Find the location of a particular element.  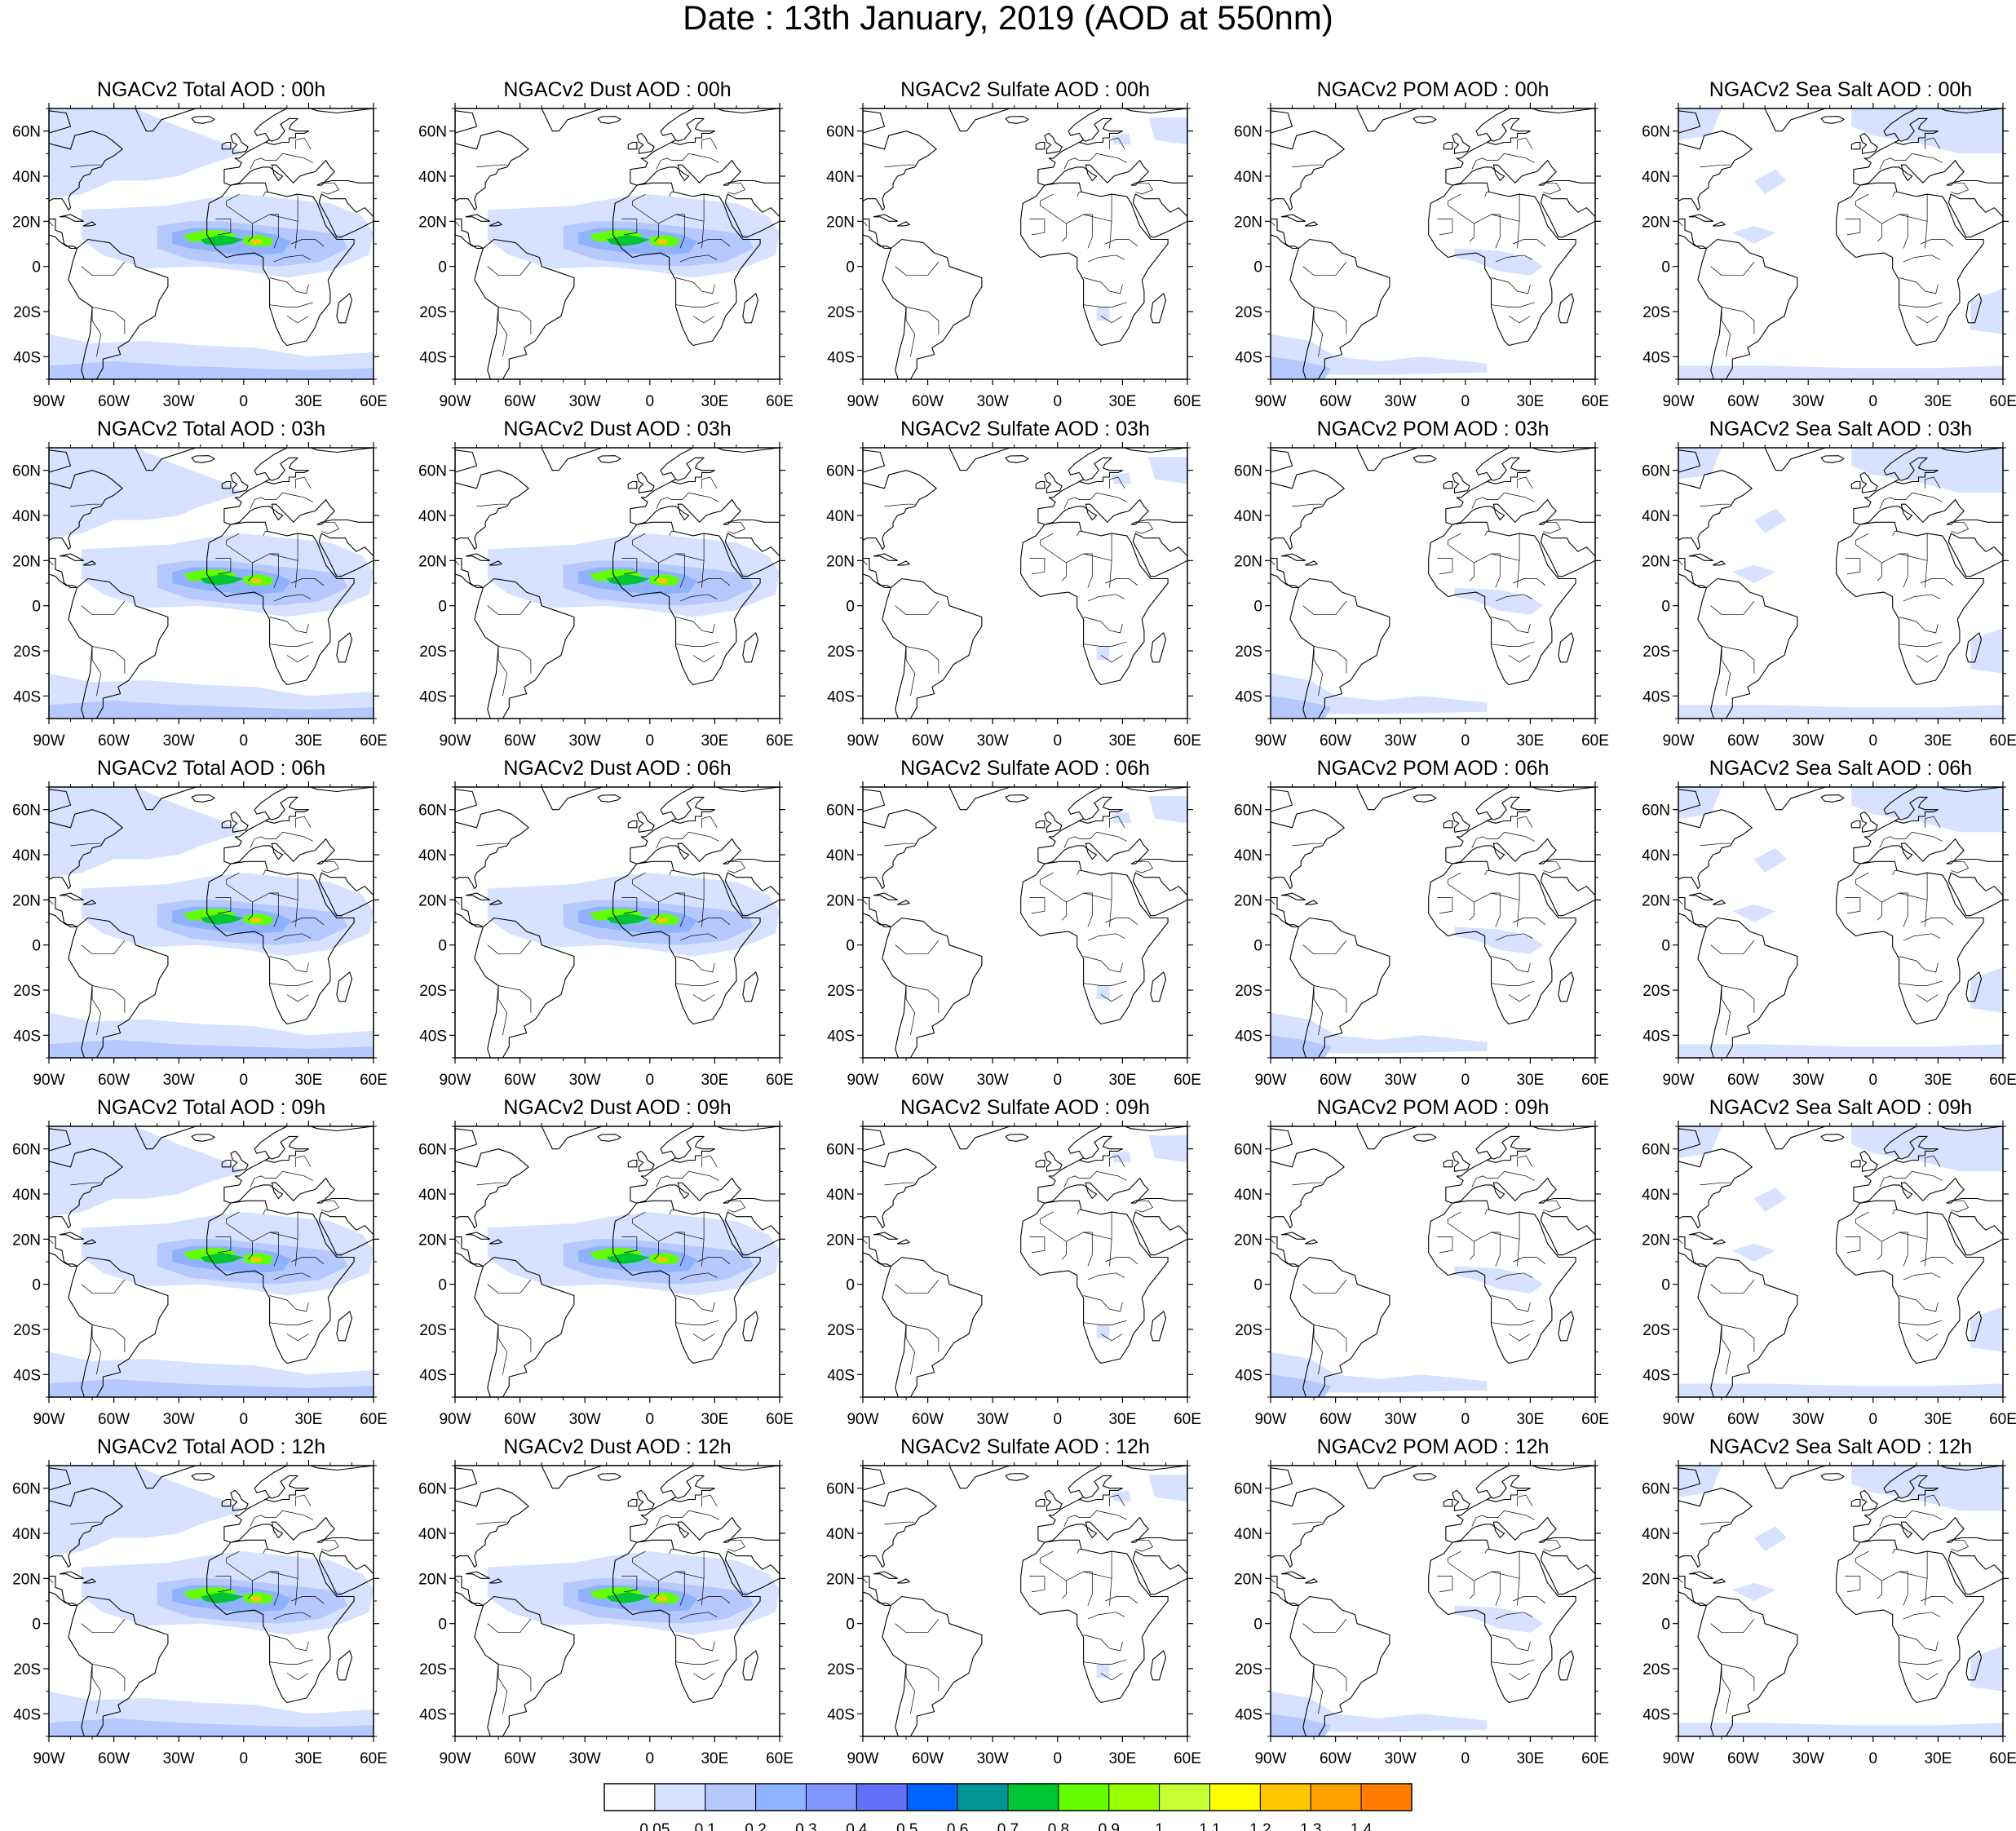

panel-title: NGACv2 Sulfate AOD : 03h is located at coordinates (1025, 429).